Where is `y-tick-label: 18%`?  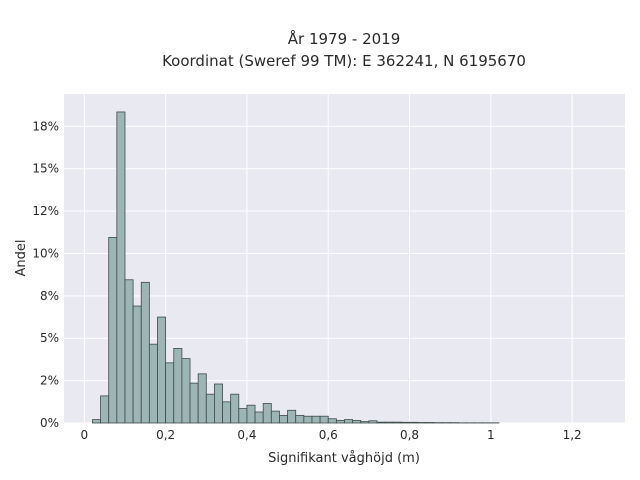
y-tick-label: 18% is located at coordinates (45, 126).